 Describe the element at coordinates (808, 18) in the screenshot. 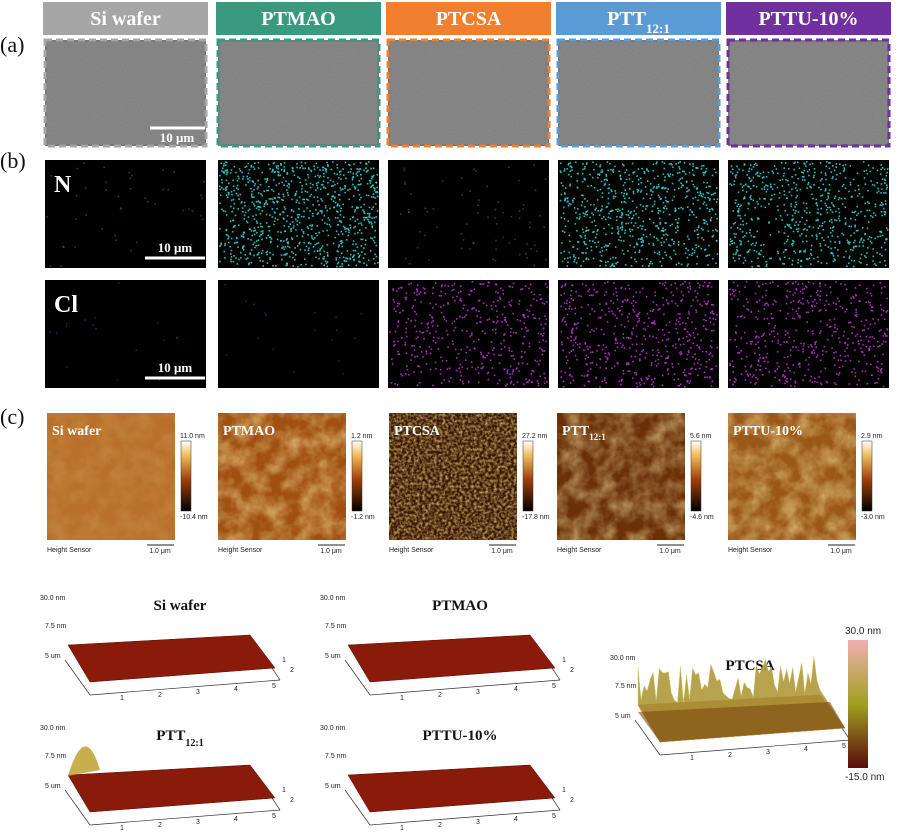

I see `header-box` at that location.